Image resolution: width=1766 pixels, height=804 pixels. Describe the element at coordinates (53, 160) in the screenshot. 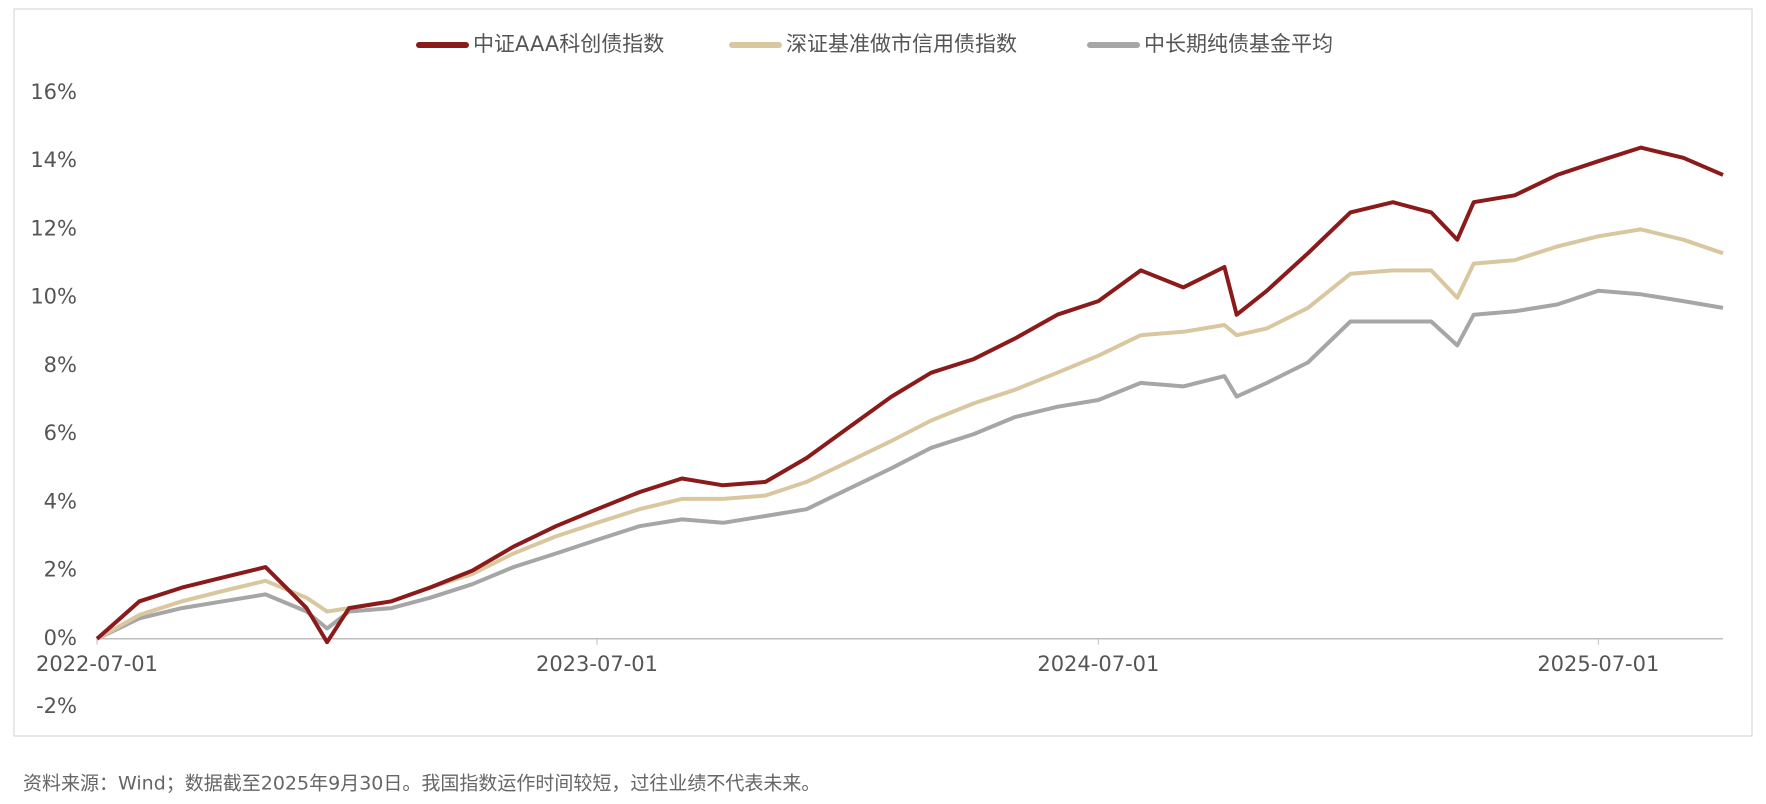

I see `y-tick-label: 14%` at that location.